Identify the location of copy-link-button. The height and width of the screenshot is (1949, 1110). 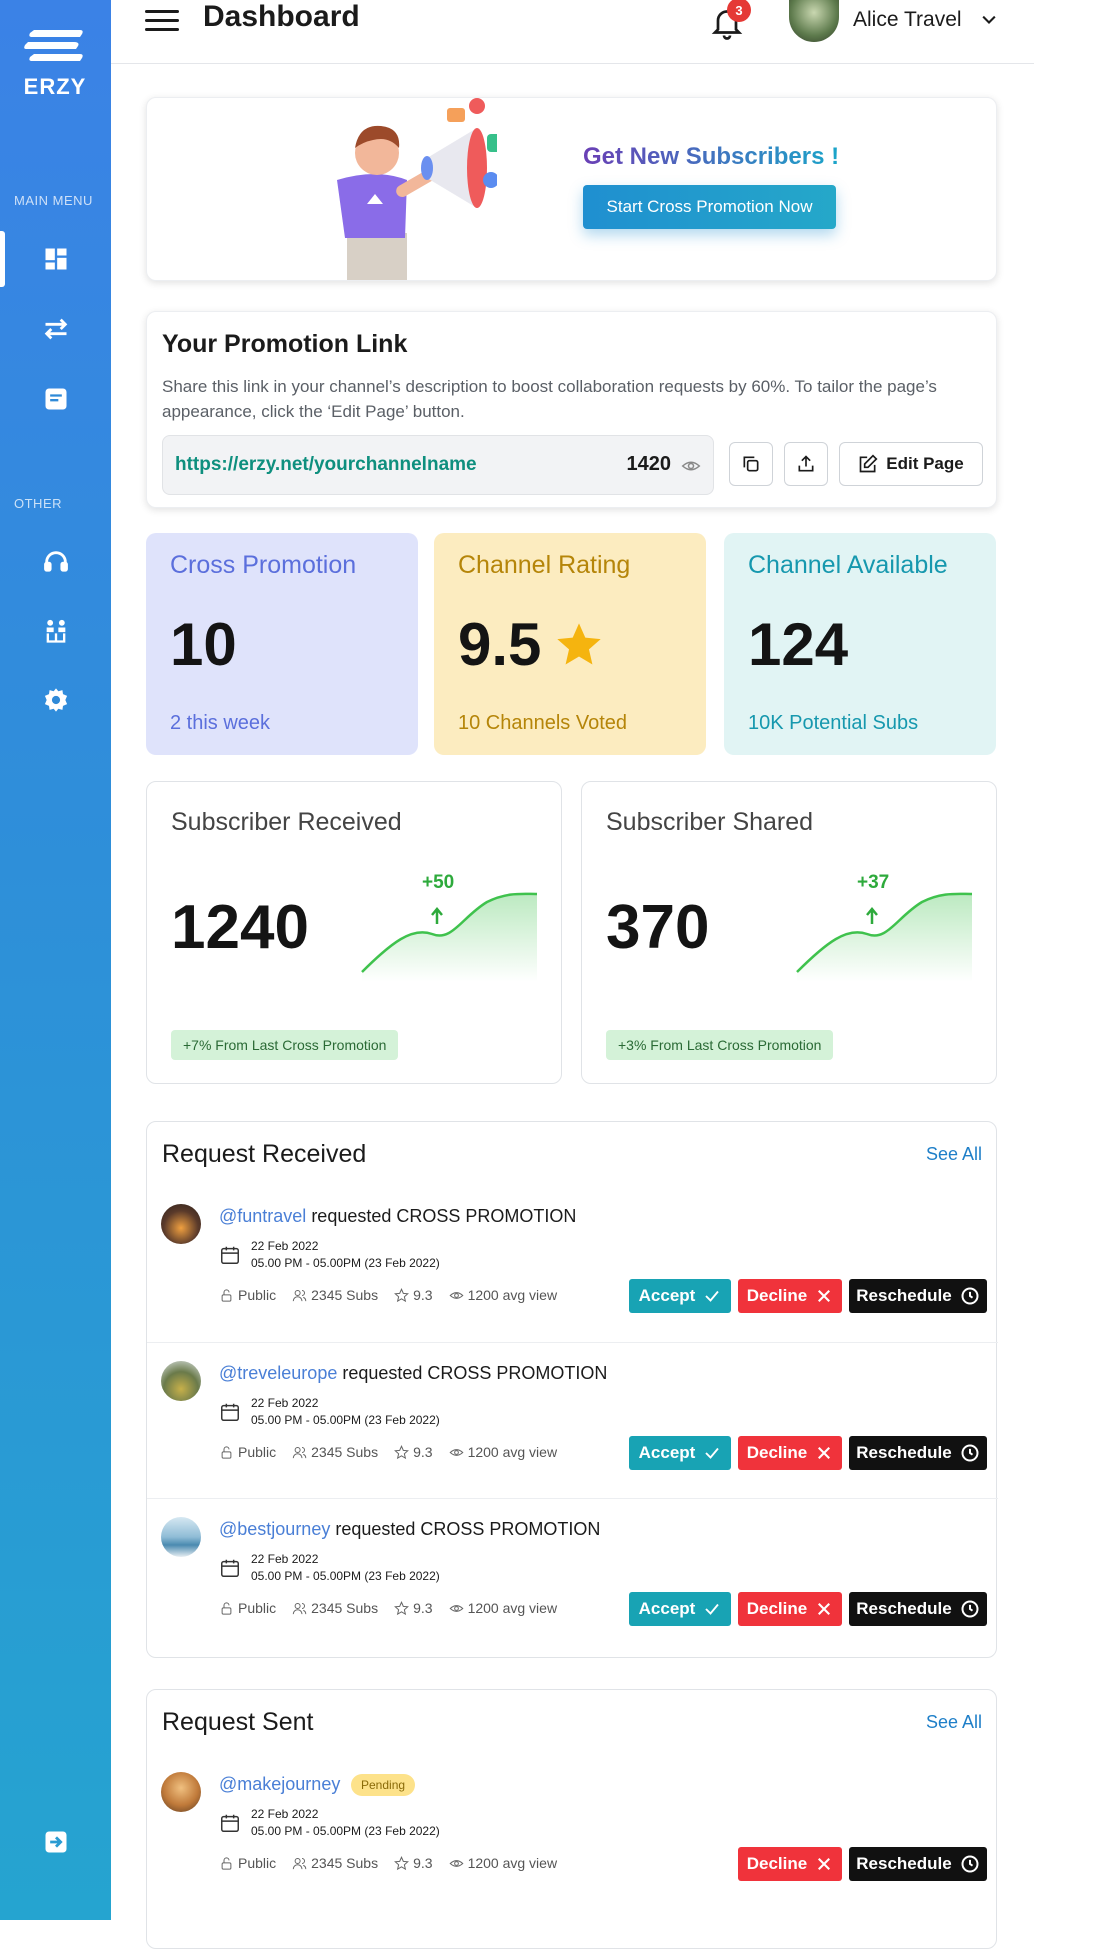
(751, 464).